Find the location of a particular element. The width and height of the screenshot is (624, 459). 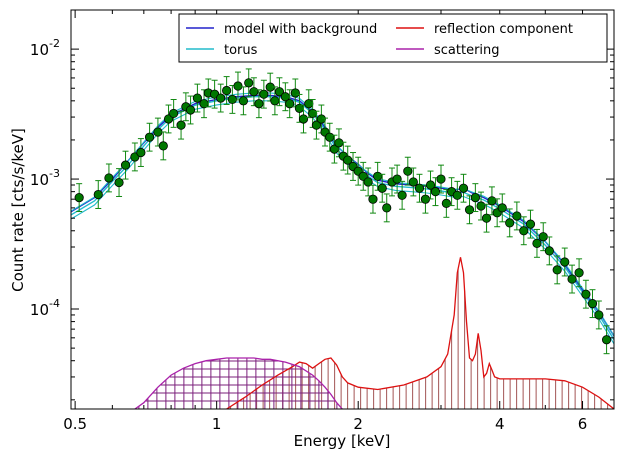

y-tick-exponent: -3 is located at coordinates (54, 173).